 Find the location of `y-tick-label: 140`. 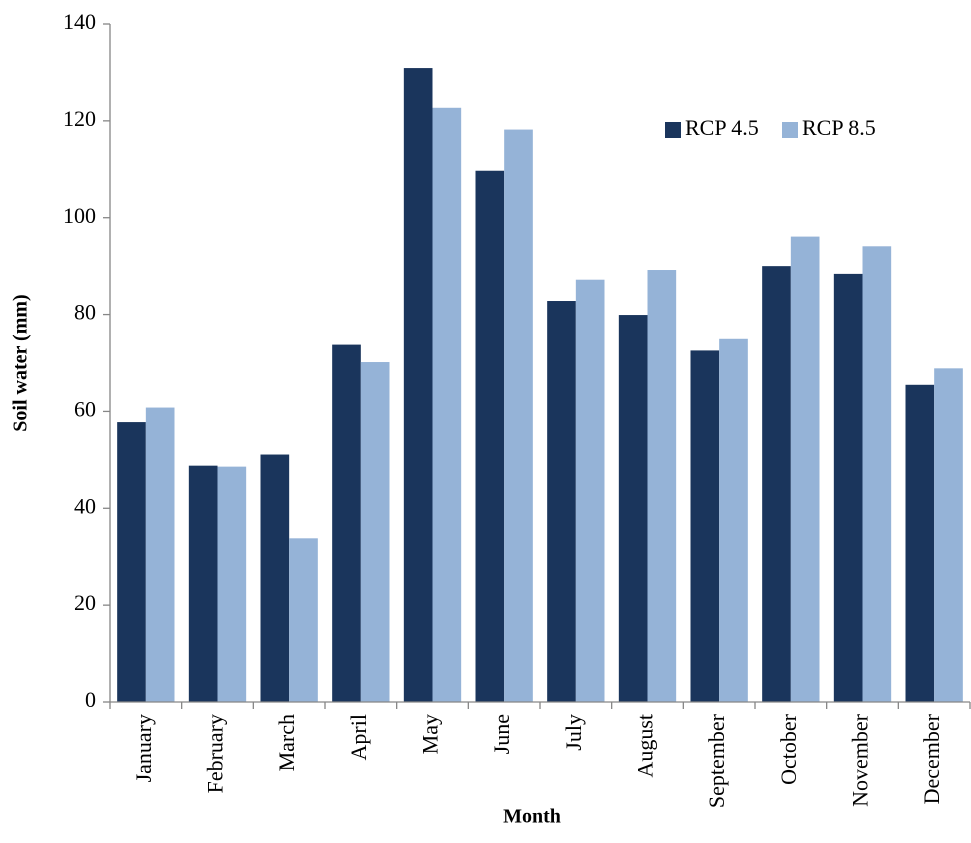

y-tick-label: 140 is located at coordinates (79, 21).